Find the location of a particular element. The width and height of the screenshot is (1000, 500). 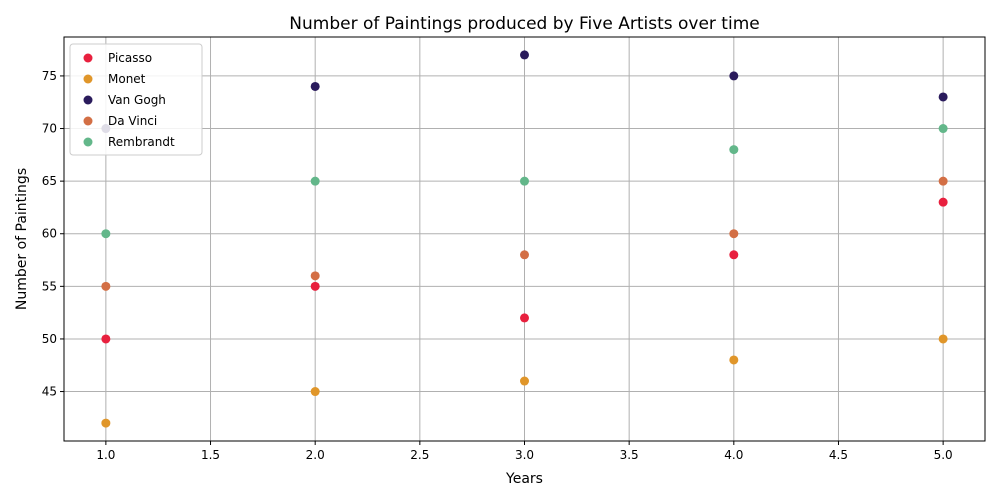

x-tick-label: 4.5 is located at coordinates (838, 455).